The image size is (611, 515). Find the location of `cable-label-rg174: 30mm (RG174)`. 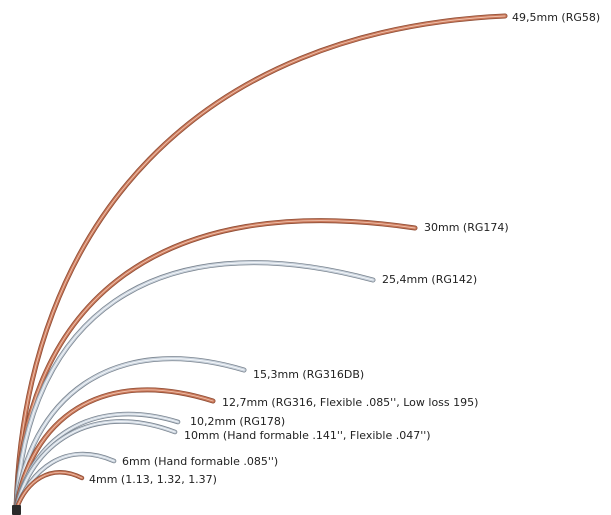

cable-label-rg174: 30mm (RG174) is located at coordinates (466, 227).